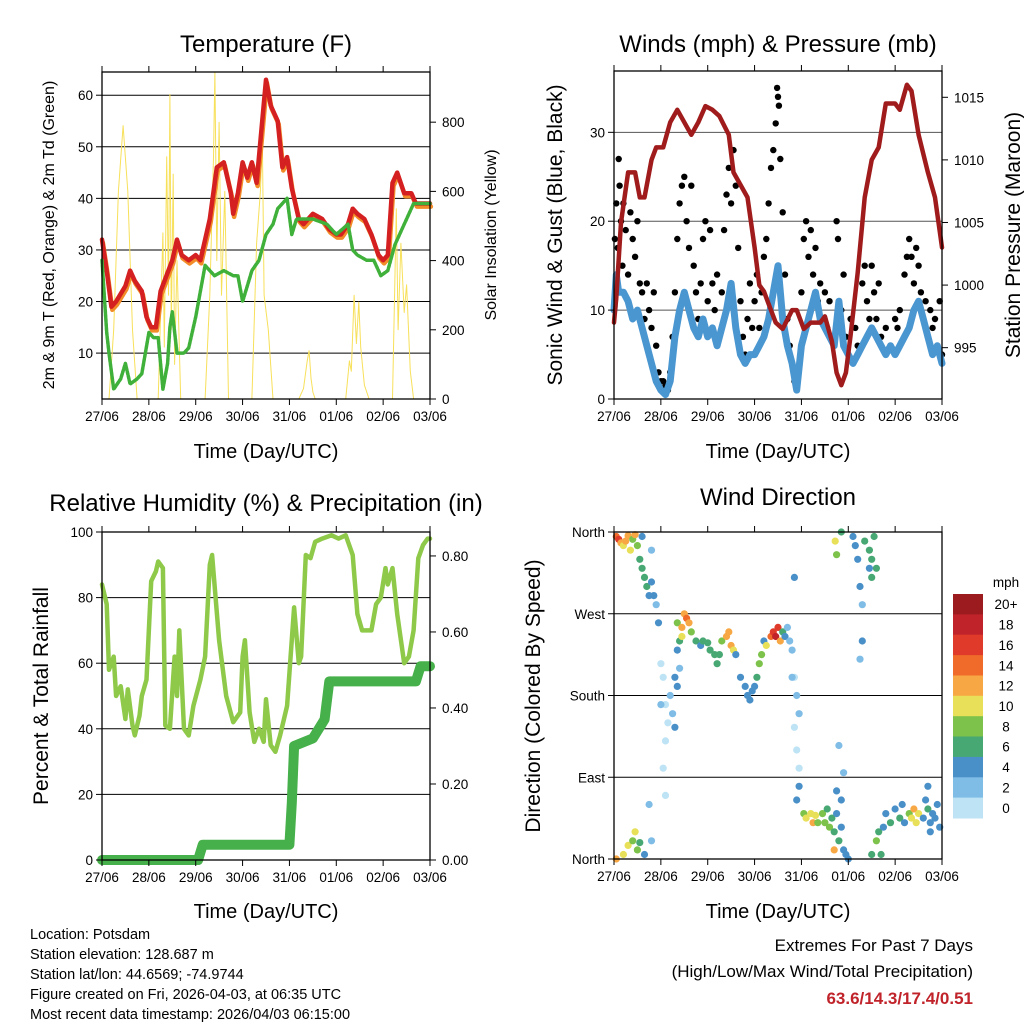 This screenshot has height=1024, width=1024. Describe the element at coordinates (874, 945) in the screenshot. I see `extremes-title: Extremes For Past 7 Days` at that location.